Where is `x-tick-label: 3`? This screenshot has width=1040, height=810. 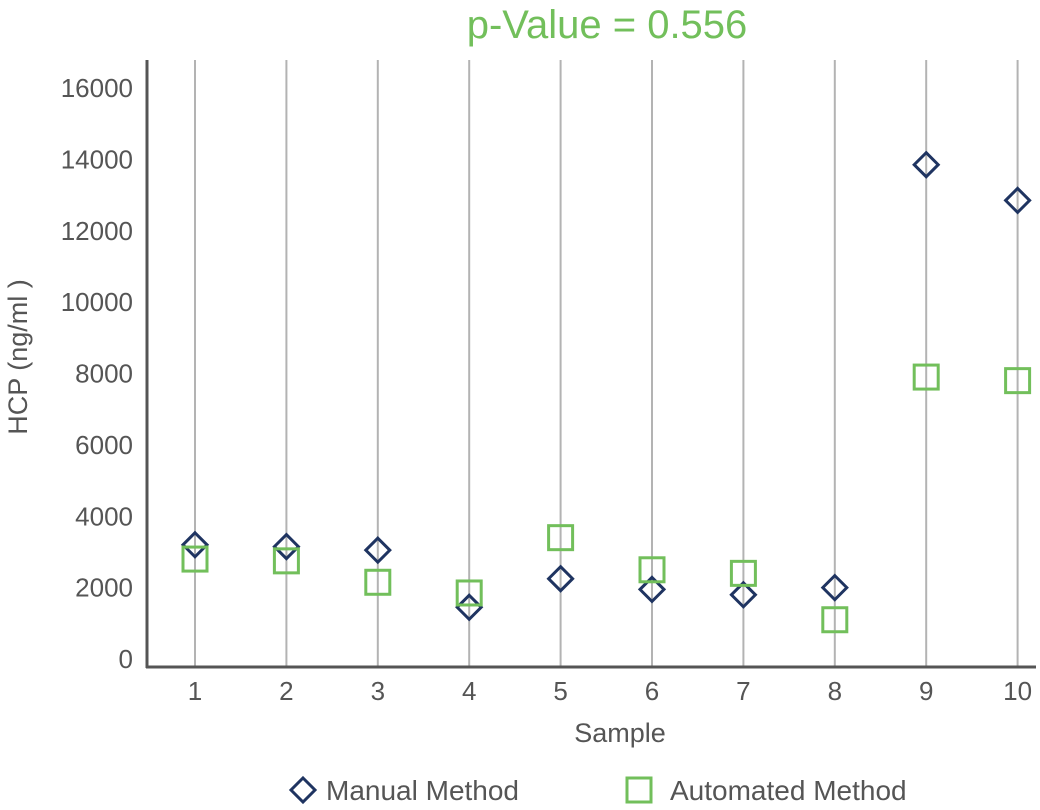
x-tick-label: 3 is located at coordinates (378, 691).